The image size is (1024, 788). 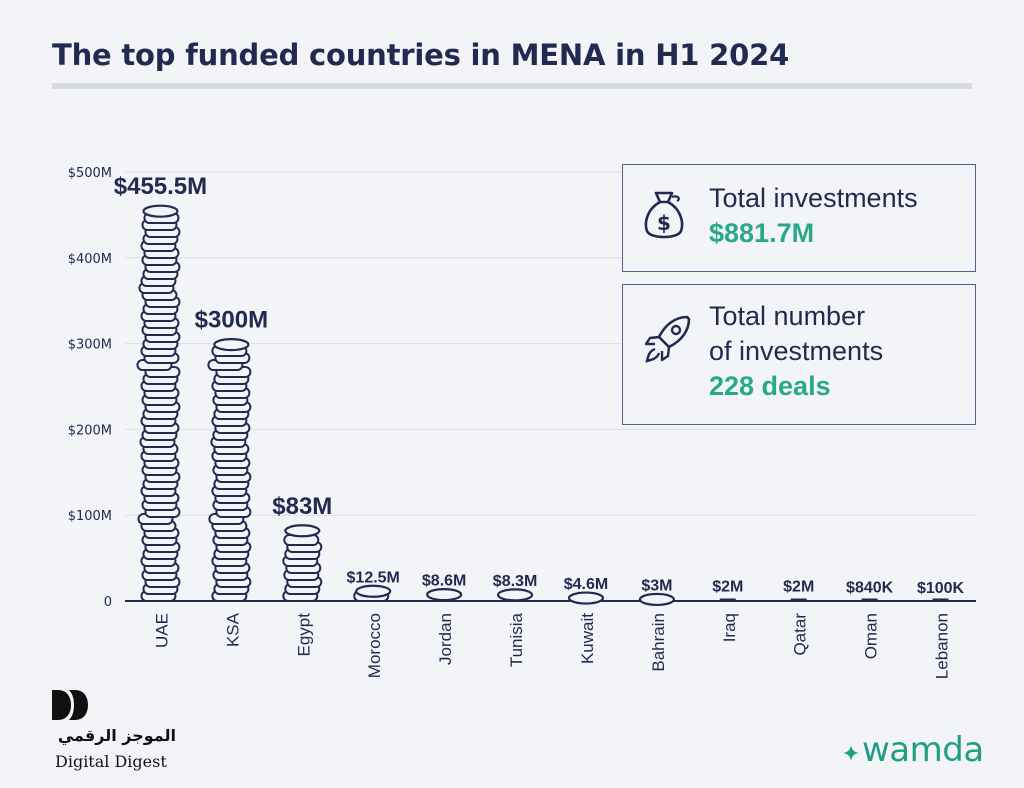 What do you see at coordinates (373, 577) in the screenshot?
I see `value-label: $12.5M` at bounding box center [373, 577].